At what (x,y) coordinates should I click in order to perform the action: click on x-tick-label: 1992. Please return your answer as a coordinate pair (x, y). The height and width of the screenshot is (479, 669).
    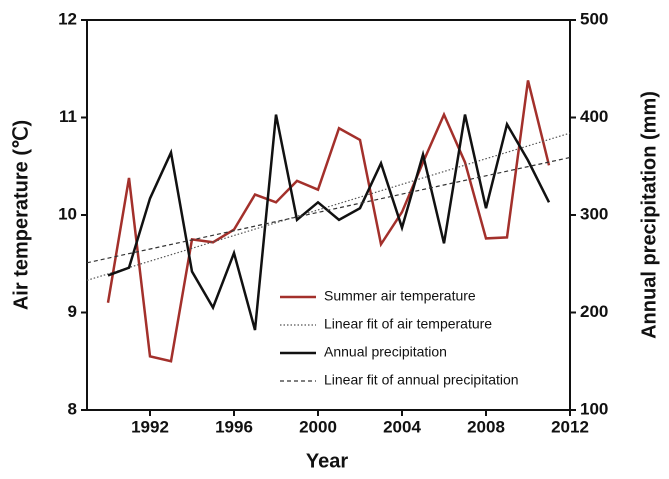
    Looking at the image, I should click on (150, 426).